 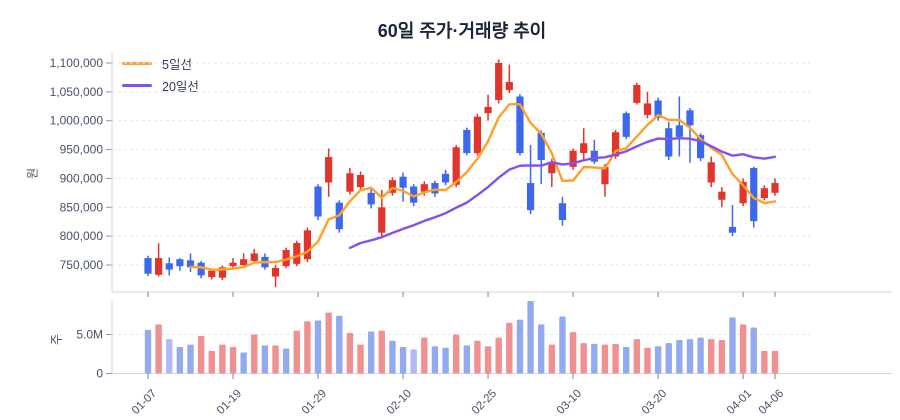 I want to click on price-axis-label: 800,000, so click(x=82, y=236).